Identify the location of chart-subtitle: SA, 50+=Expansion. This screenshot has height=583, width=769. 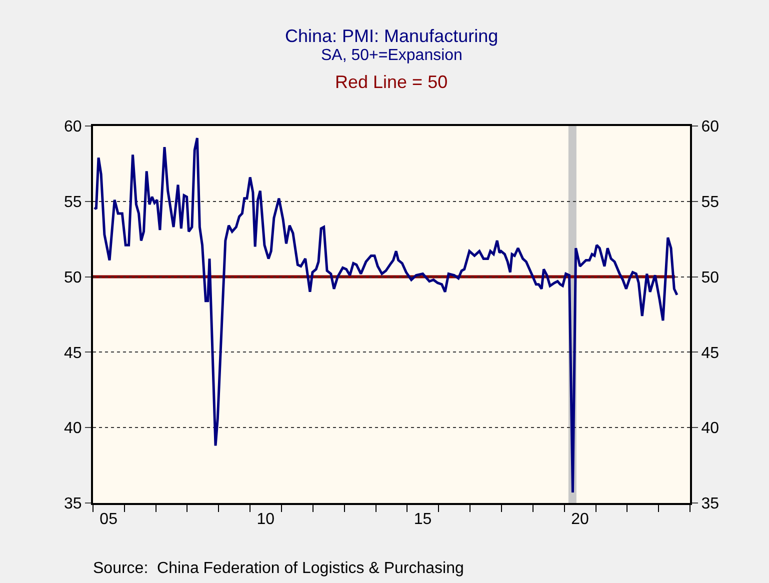
(391, 55).